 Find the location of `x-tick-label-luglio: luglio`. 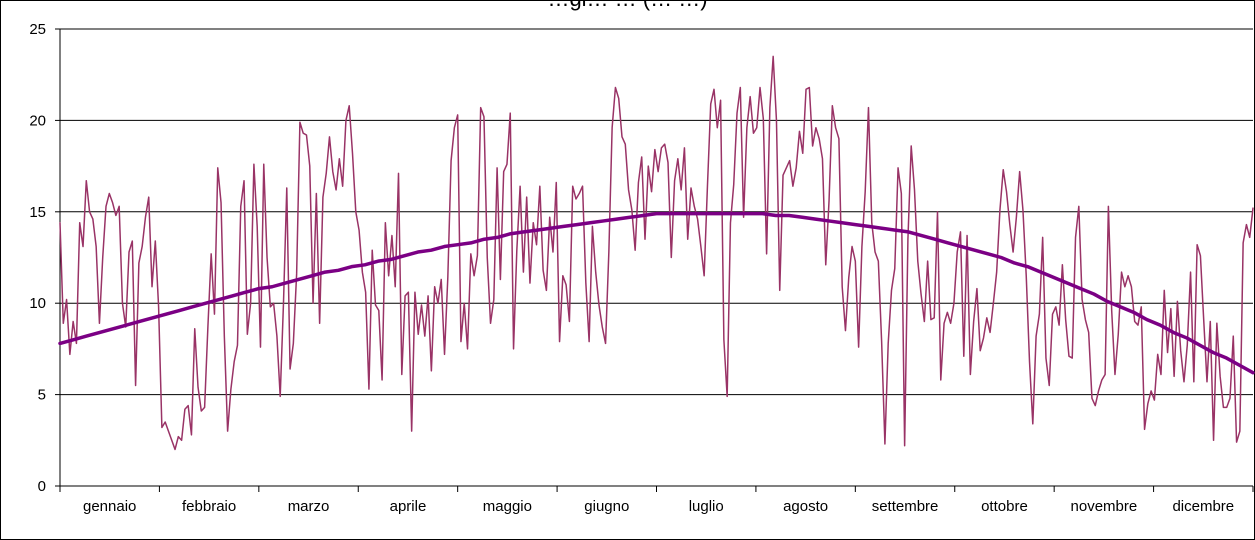

x-tick-label-luglio: luglio is located at coordinates (706, 506).